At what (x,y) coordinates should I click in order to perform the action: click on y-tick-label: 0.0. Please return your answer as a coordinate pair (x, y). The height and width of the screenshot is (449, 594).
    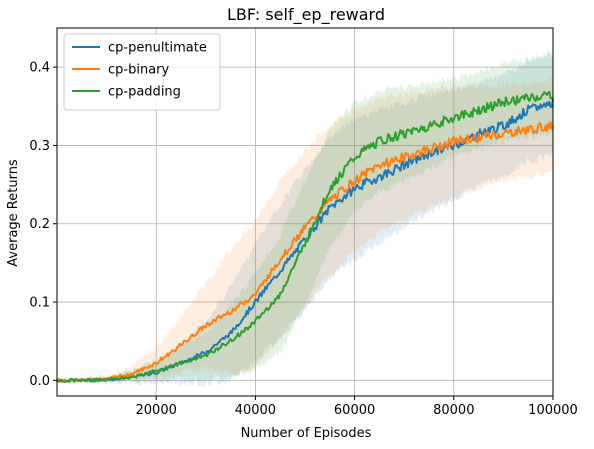
    Looking at the image, I should click on (39, 381).